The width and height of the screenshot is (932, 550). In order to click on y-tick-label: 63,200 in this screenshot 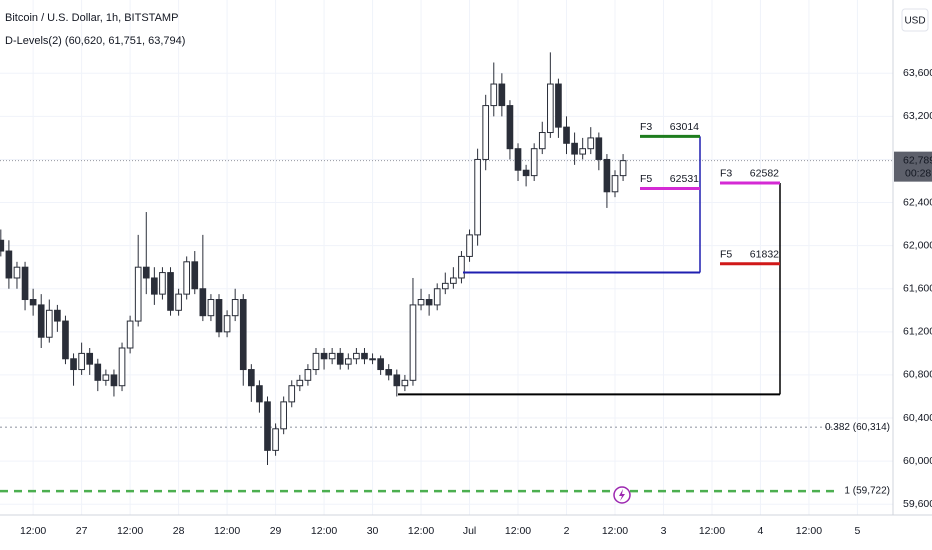, I will do `click(917, 116)`.